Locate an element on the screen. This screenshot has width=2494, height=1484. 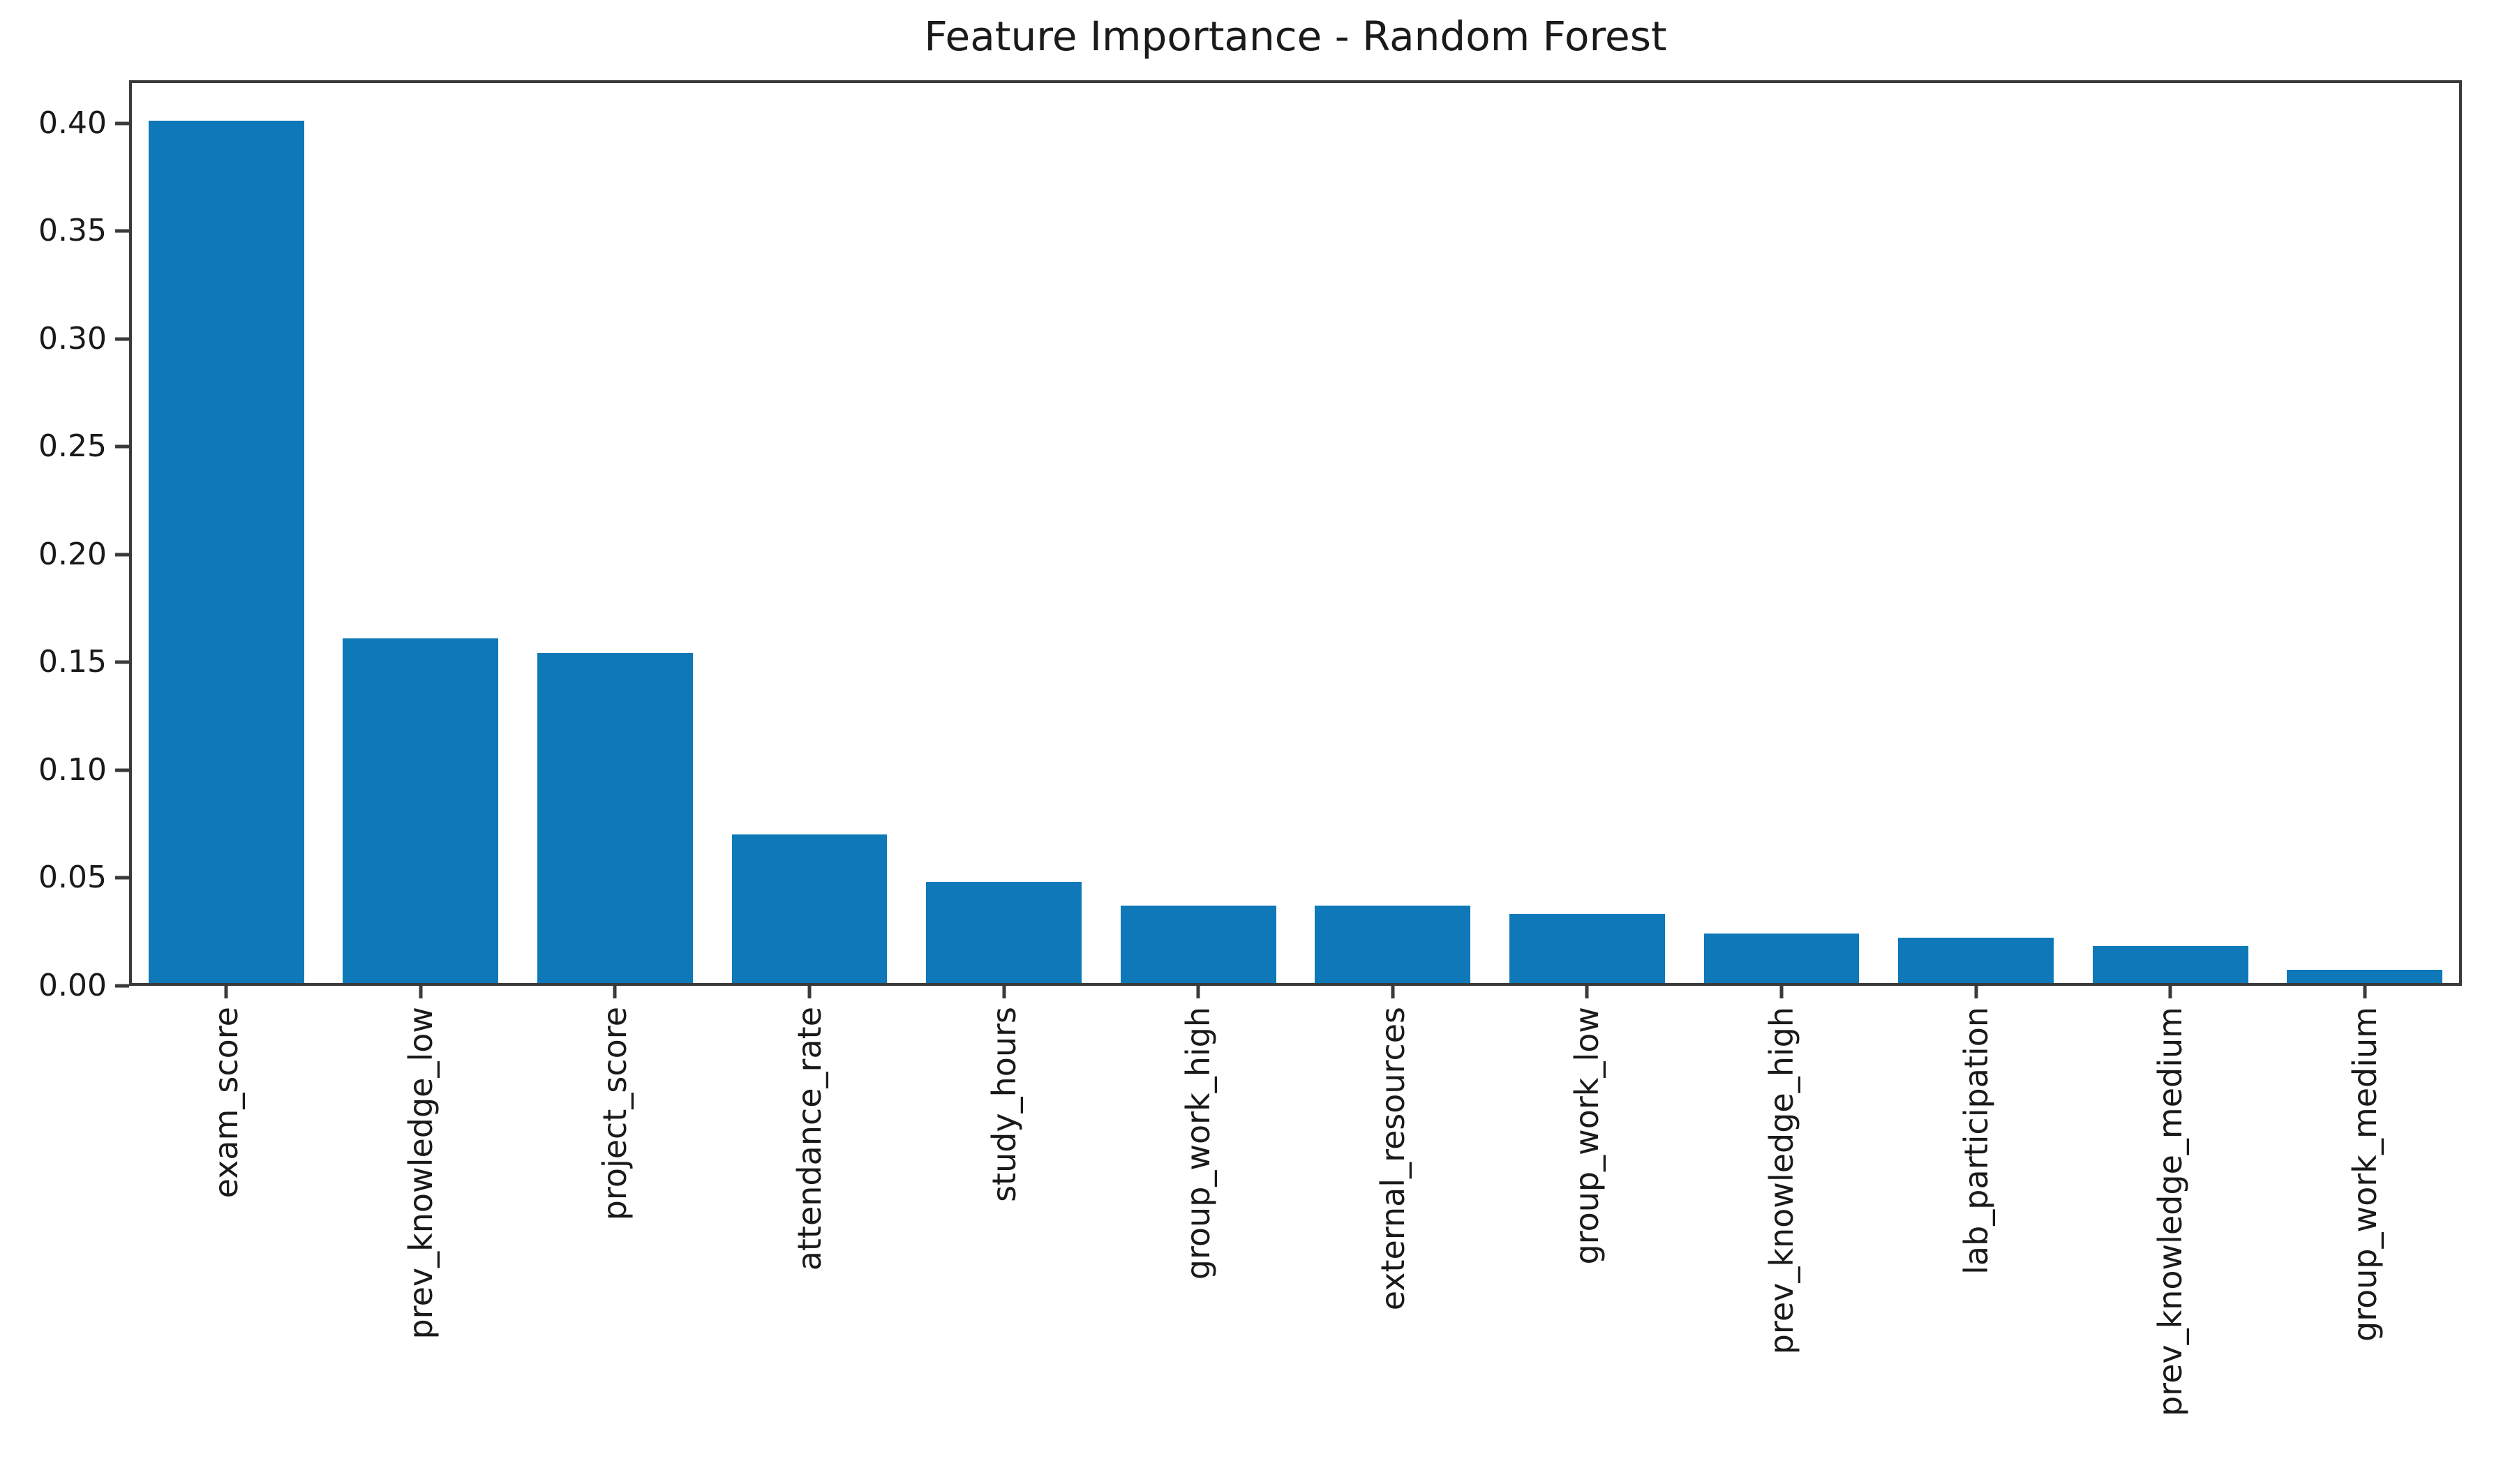
bar-exam_score is located at coordinates (226, 551).